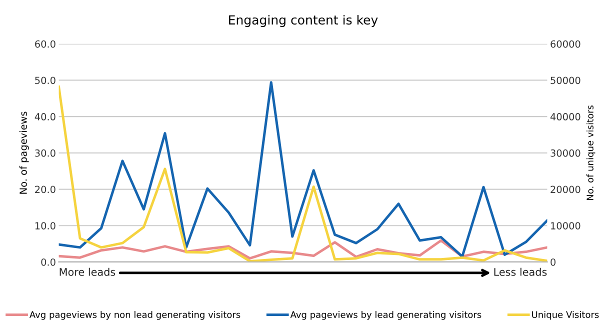 The width and height of the screenshot is (600, 335). I want to click on legend-label: Avg pageviews by lead generating visitors, so click(386, 315).